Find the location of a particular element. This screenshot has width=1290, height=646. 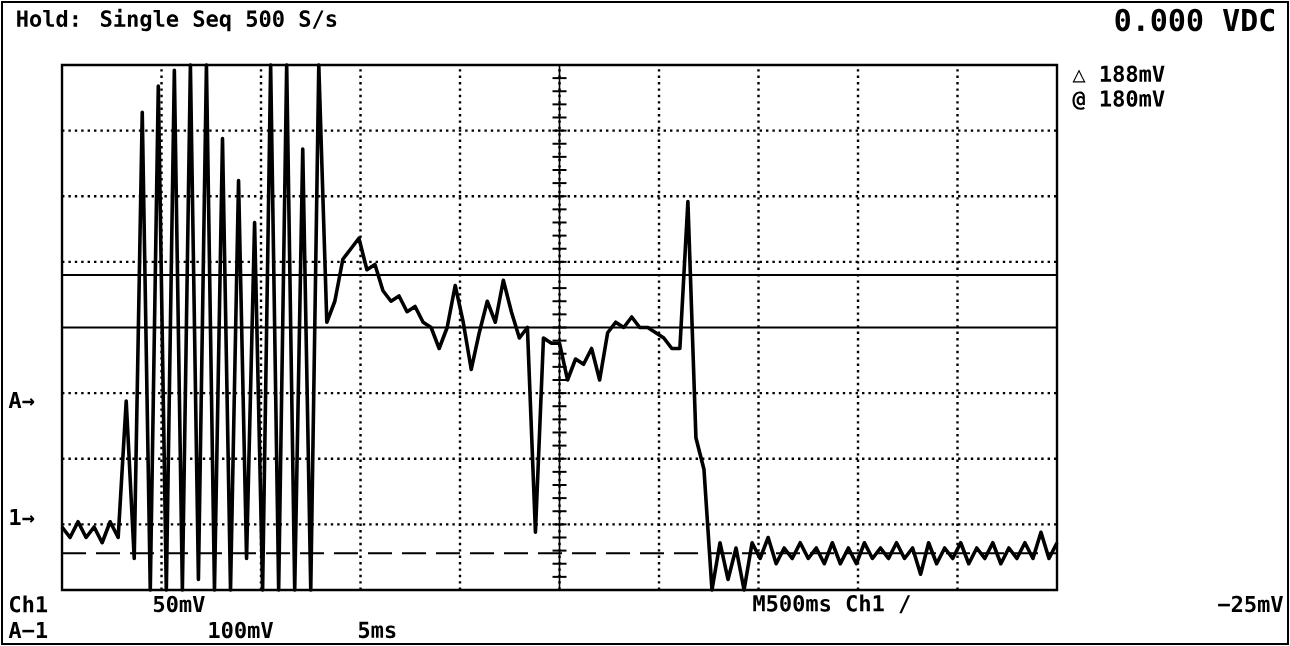

text: −25mV is located at coordinates (1250, 604).